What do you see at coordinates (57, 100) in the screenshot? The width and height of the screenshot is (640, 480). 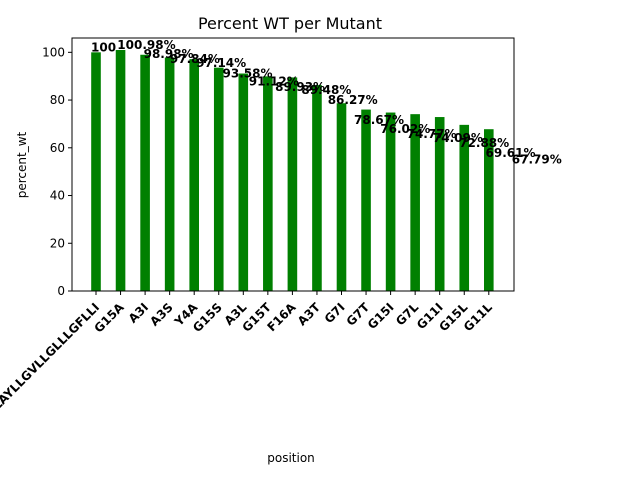 I see `y-tick-label: 80` at bounding box center [57, 100].